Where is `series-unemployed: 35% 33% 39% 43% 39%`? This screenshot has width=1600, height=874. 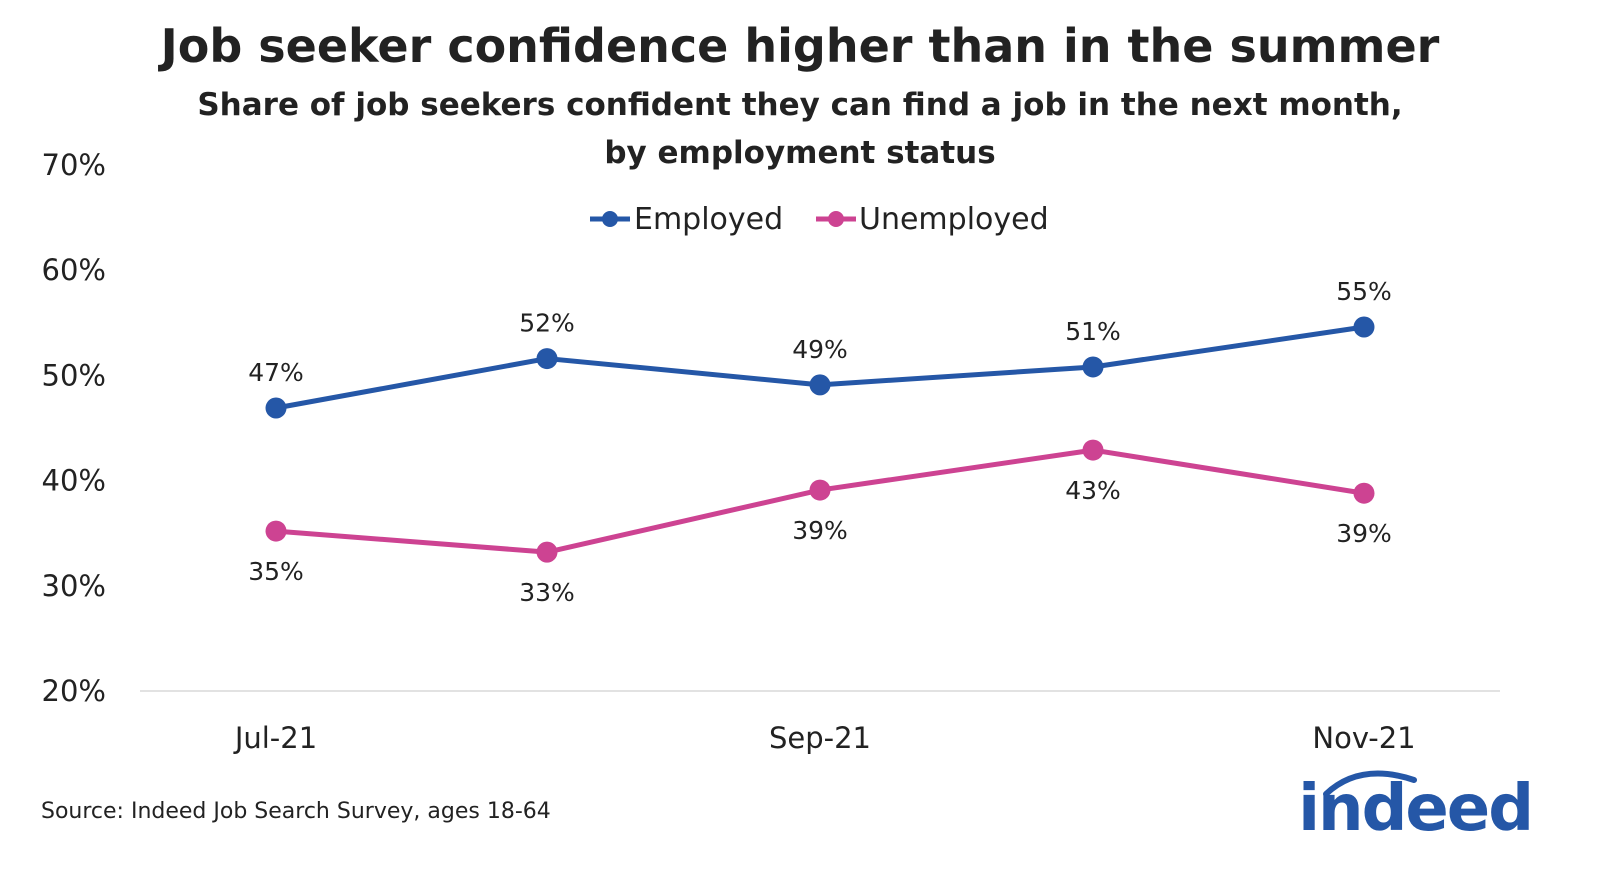
series-unemployed: 35% 33% 39% 43% 39% is located at coordinates (820, 523).